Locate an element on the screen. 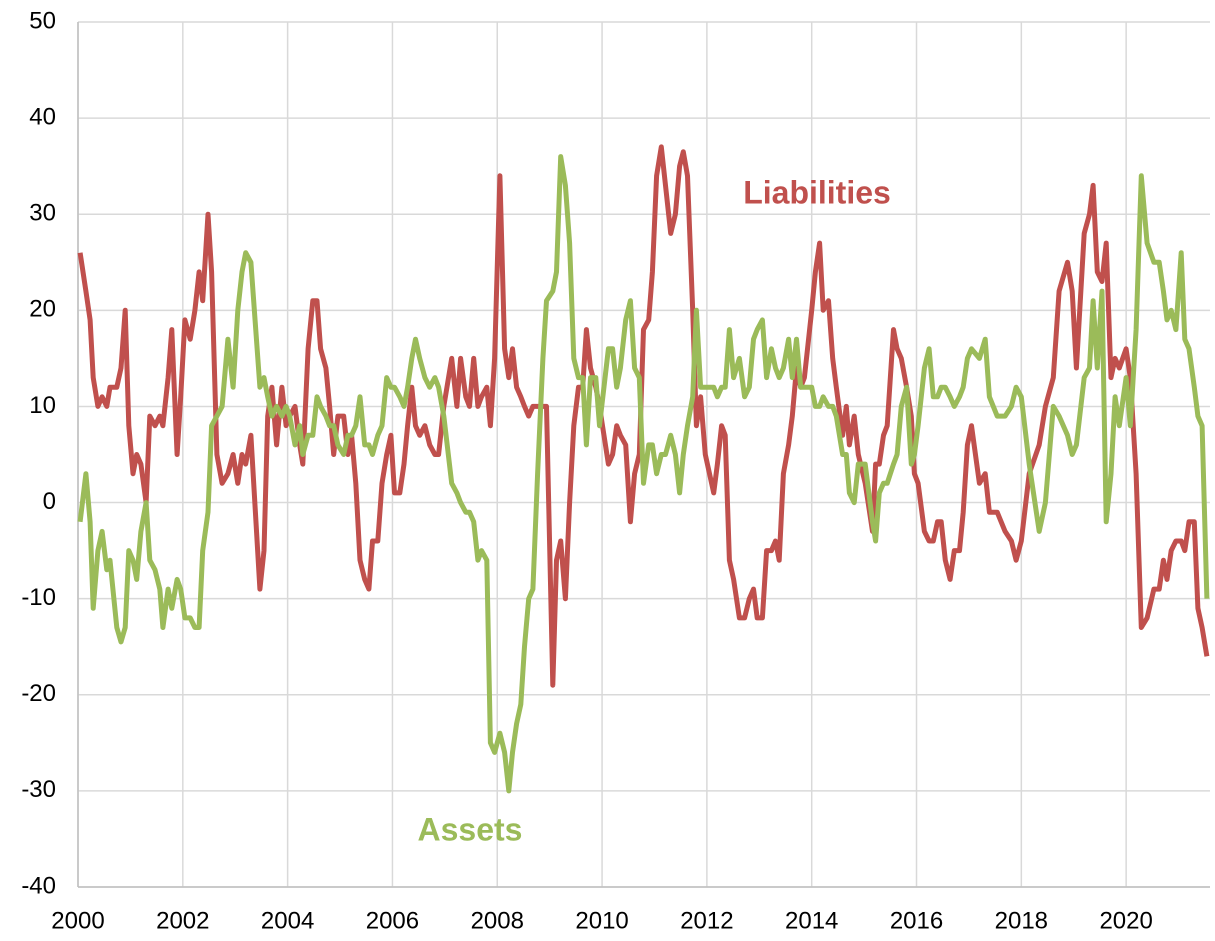  y-tick-label: 20 is located at coordinates (42, 309).